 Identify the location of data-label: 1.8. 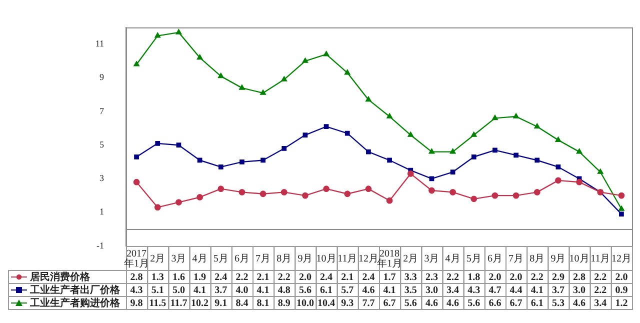
(474, 278).